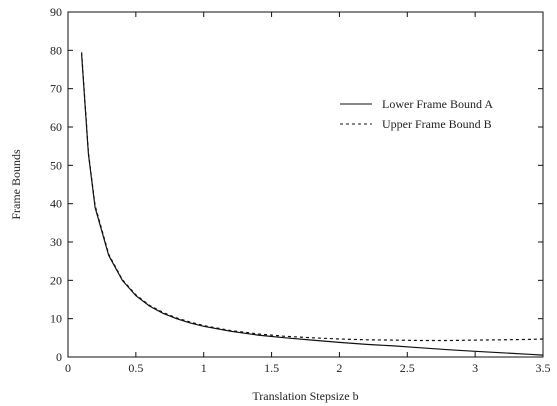 This screenshot has height=406, width=557. I want to click on y-tick-label: 60, so click(56, 127).